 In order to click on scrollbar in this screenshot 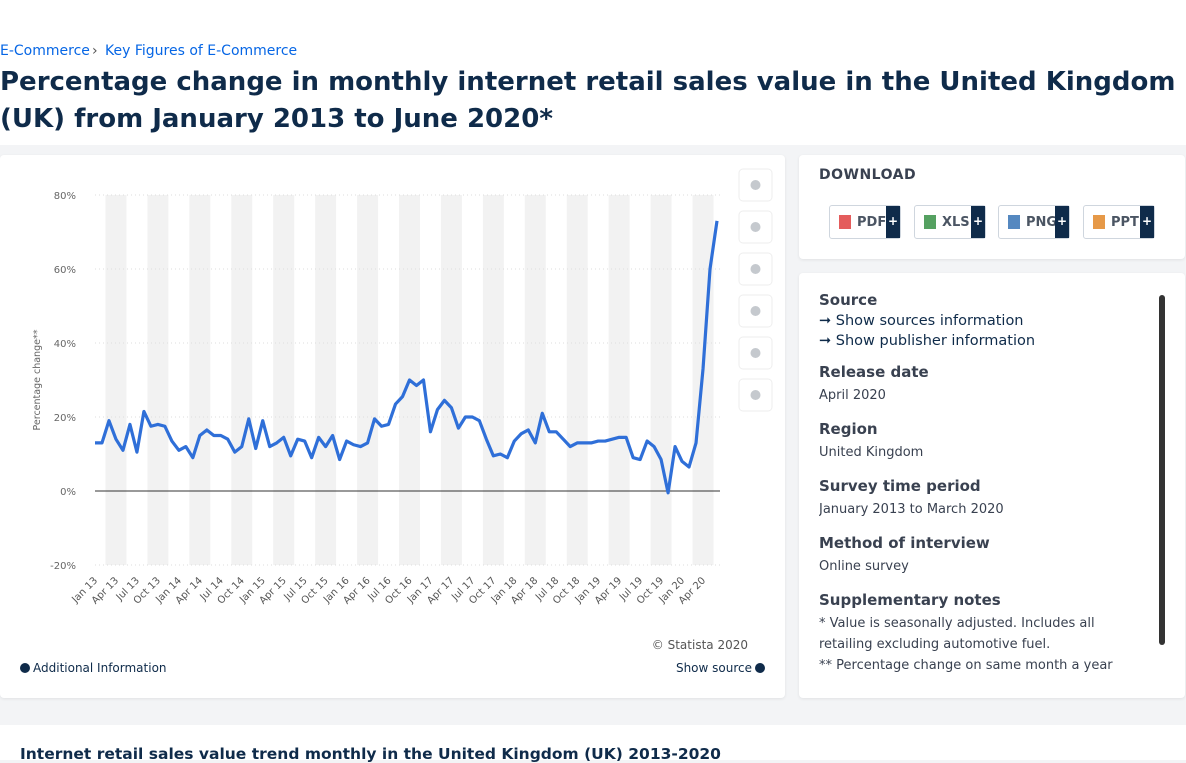, I will do `click(1162, 470)`.